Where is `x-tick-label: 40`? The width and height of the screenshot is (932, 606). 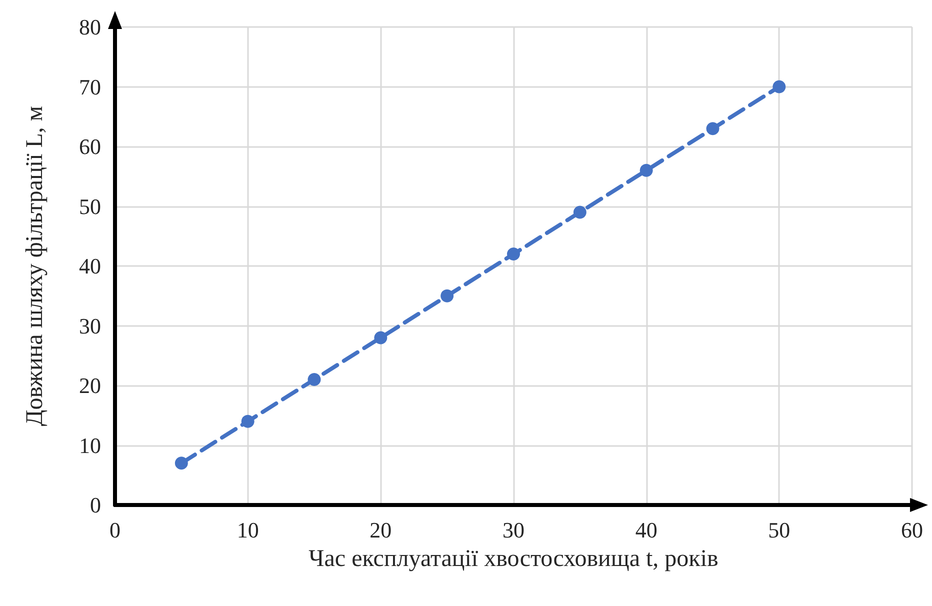
x-tick-label: 40 is located at coordinates (646, 530).